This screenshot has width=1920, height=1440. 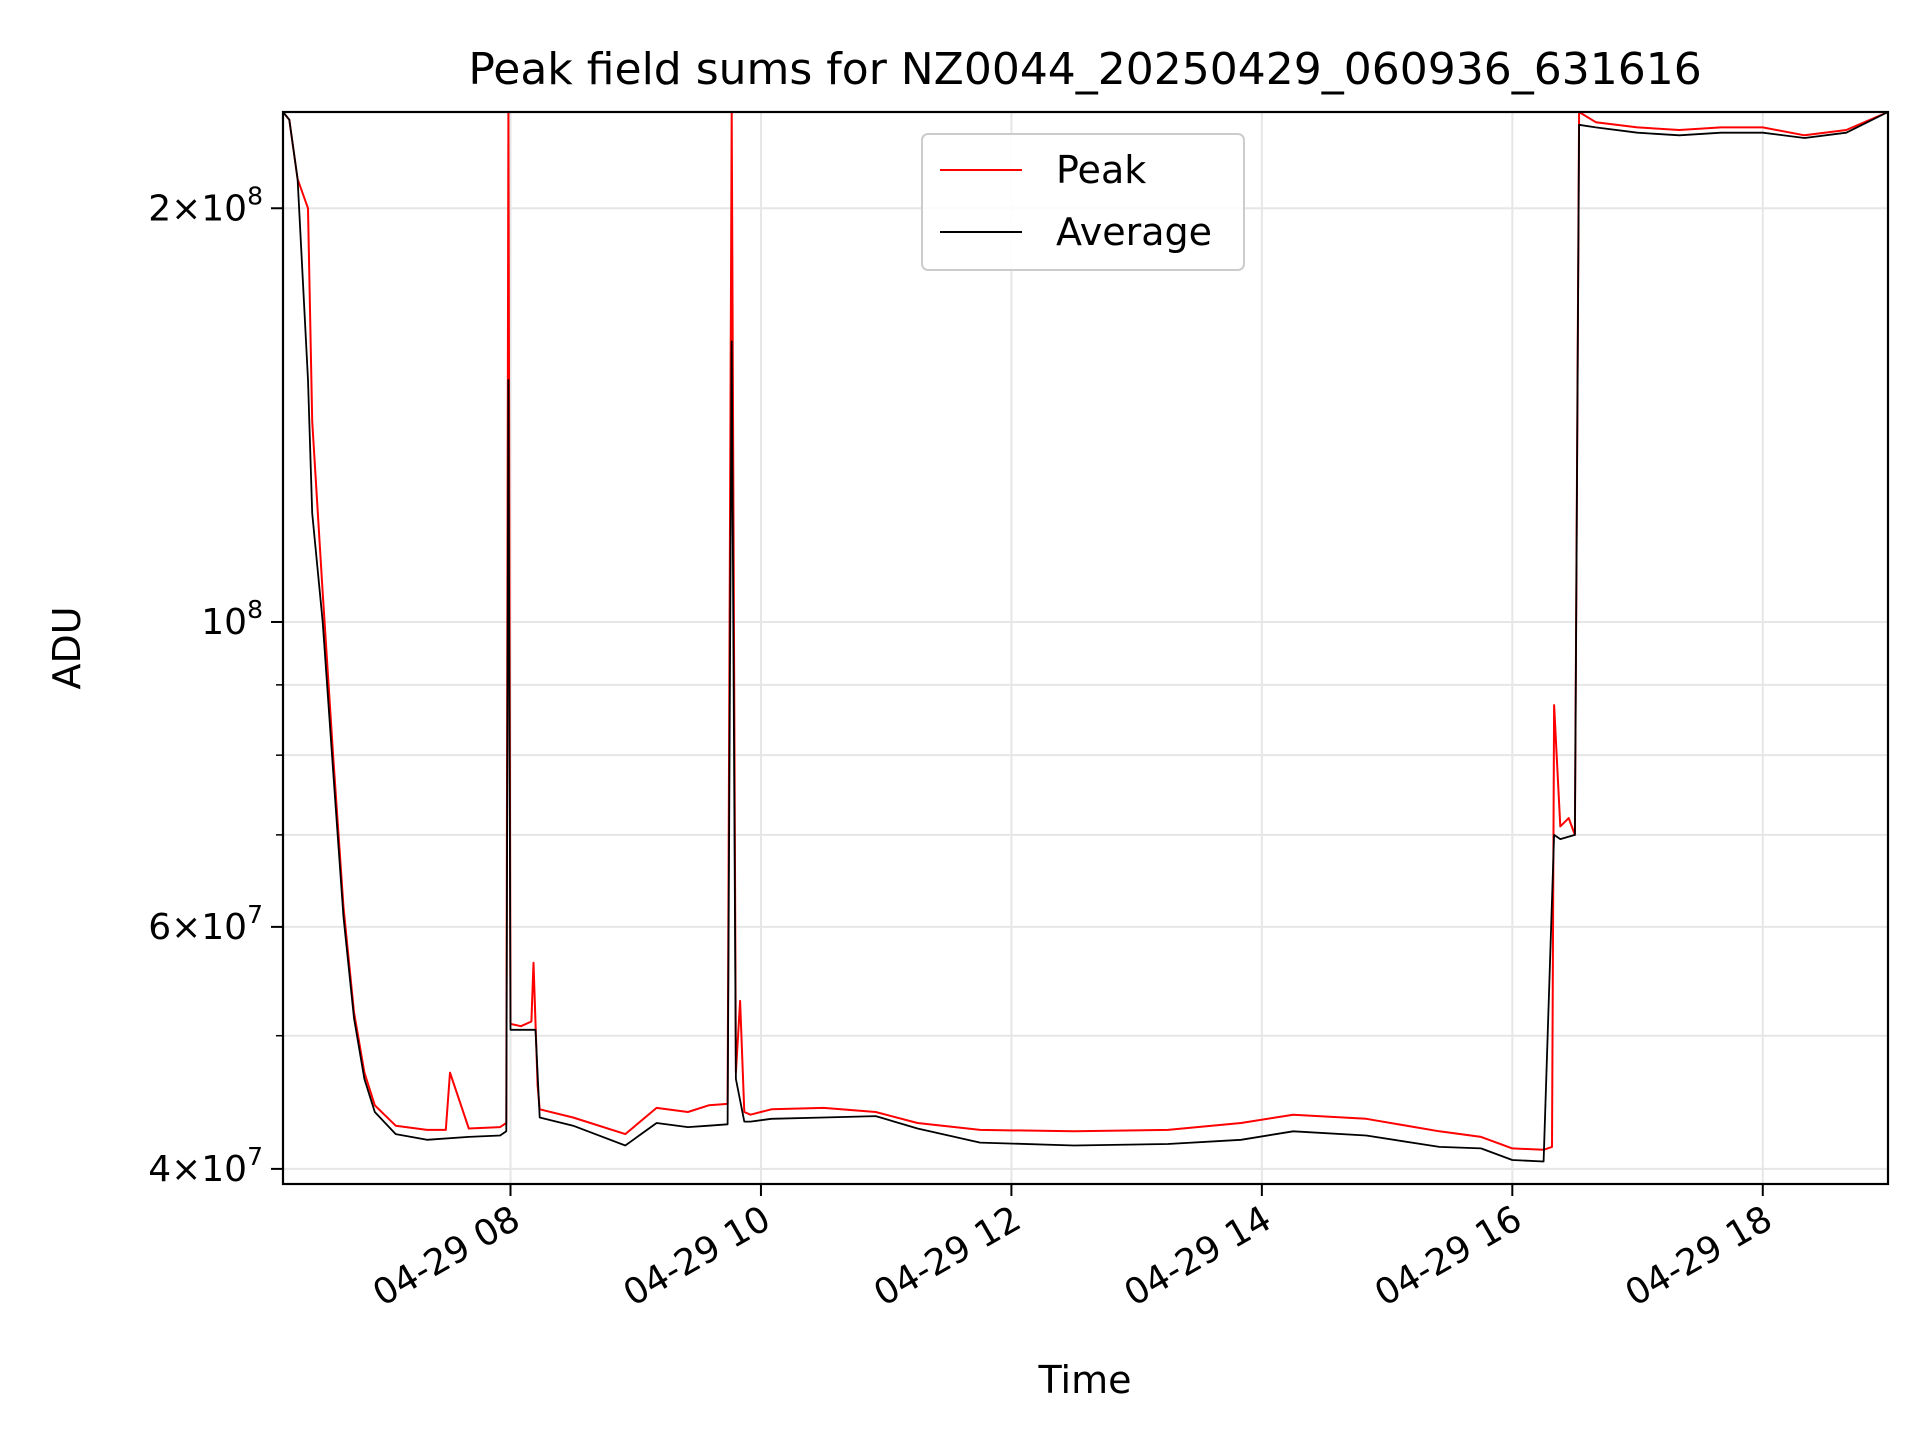 What do you see at coordinates (215, 685) in the screenshot?
I see `y-axis: 4×107 6×107 108 2×108` at bounding box center [215, 685].